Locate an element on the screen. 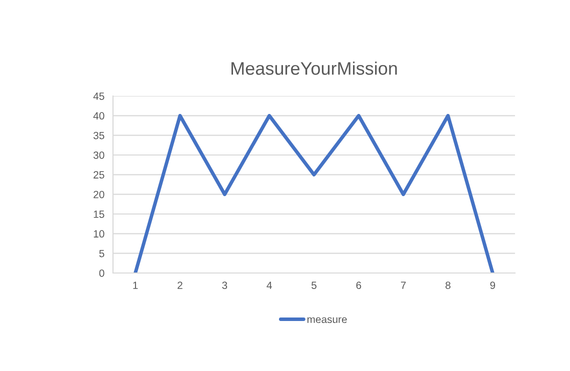 The width and height of the screenshot is (570, 371). y-tick-label: 35 is located at coordinates (98, 136).